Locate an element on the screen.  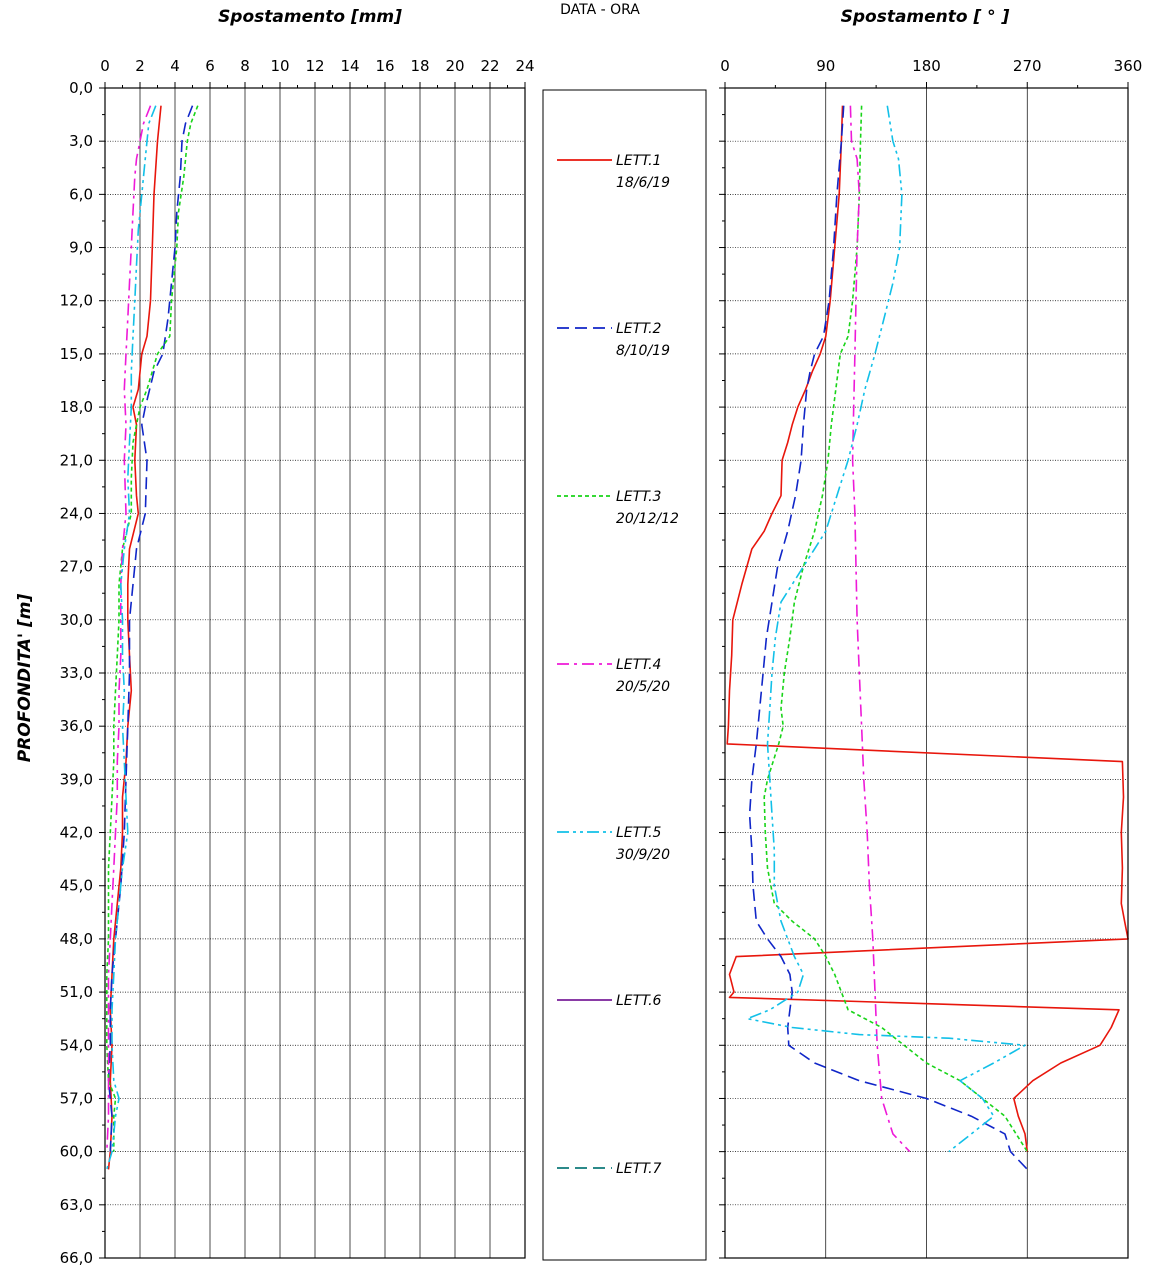
legend-label: LETT.1 is located at coordinates (638, 161).